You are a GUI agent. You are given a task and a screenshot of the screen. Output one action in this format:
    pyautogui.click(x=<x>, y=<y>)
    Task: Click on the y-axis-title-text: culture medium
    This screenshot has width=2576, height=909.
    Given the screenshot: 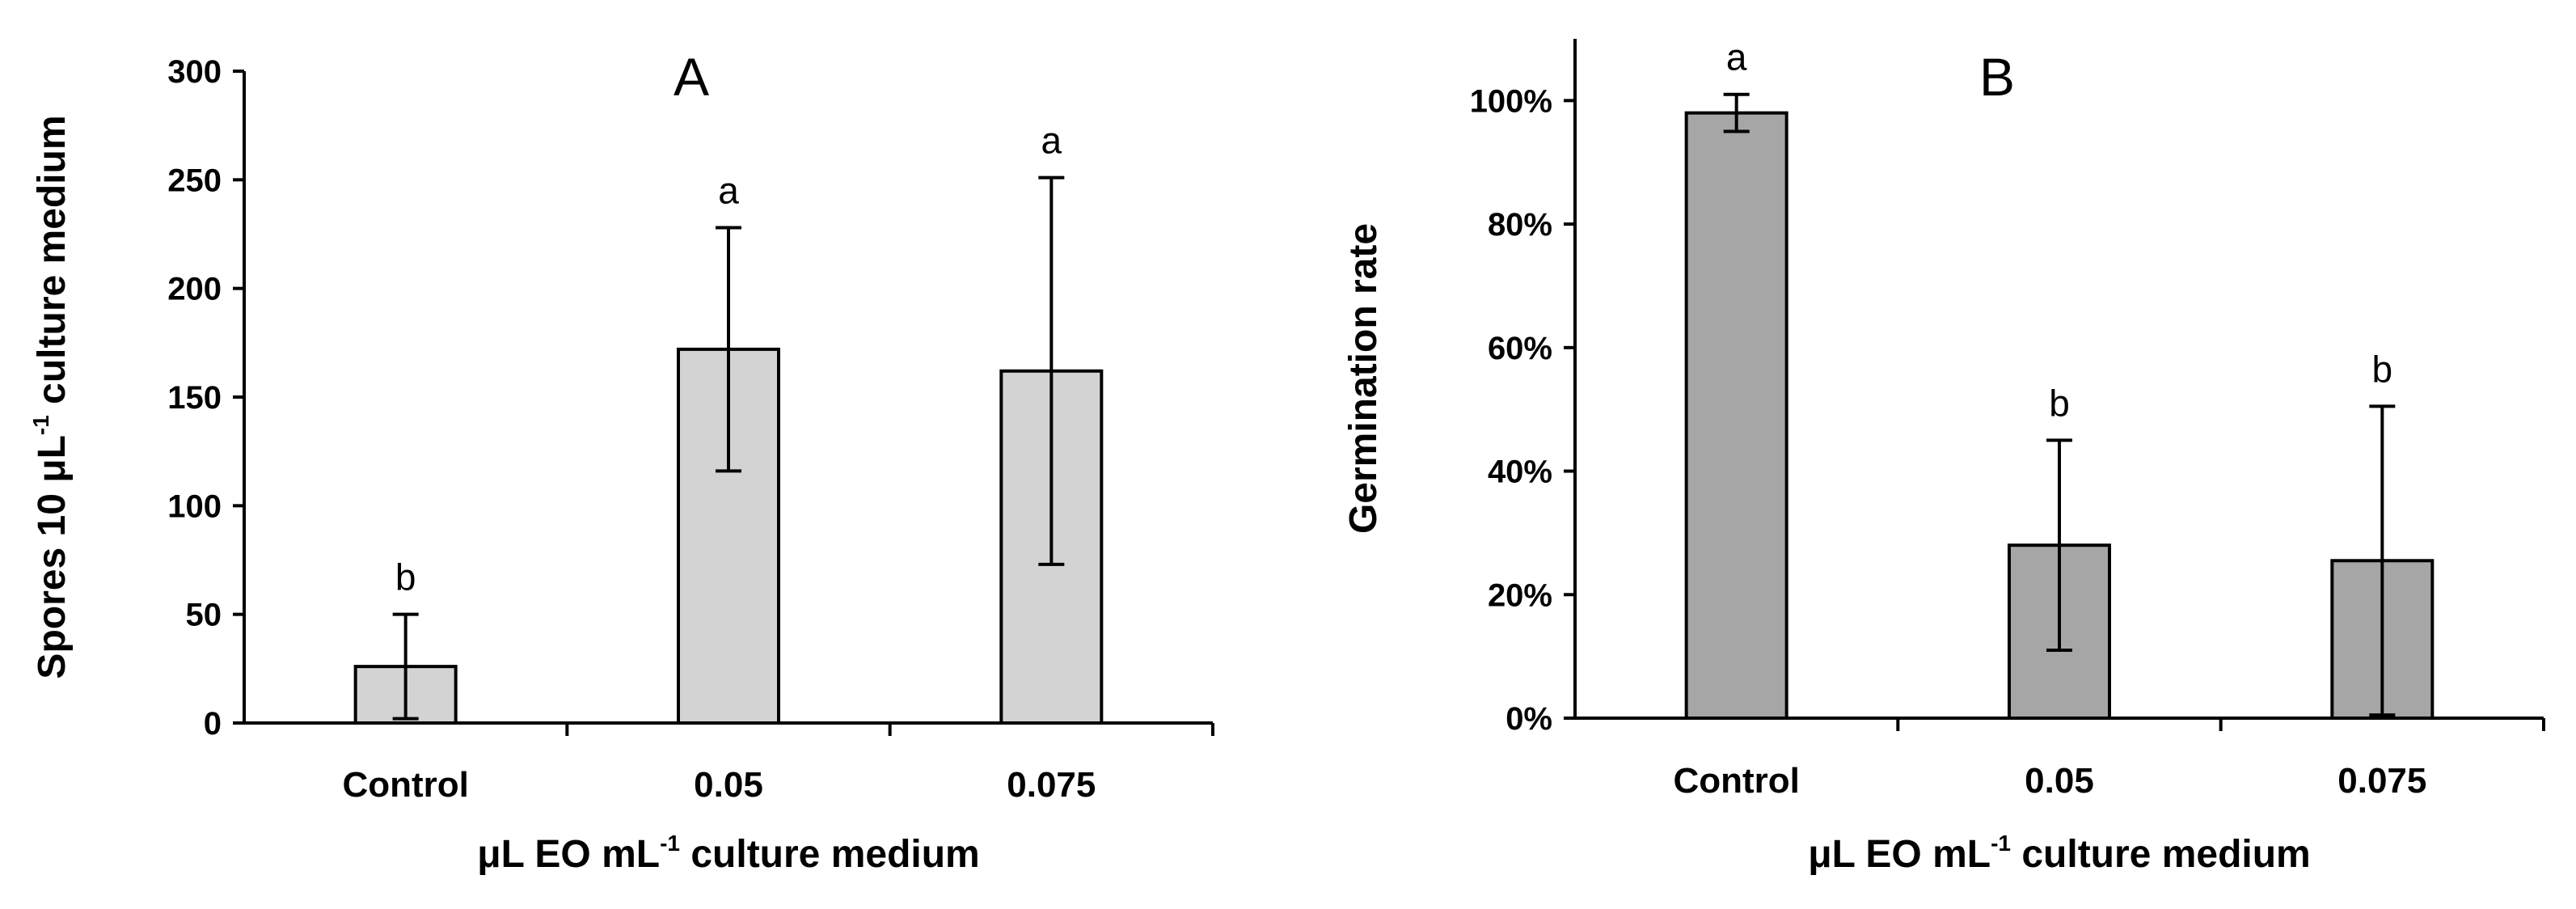 What is the action you would take?
    pyautogui.click(x=52, y=265)
    